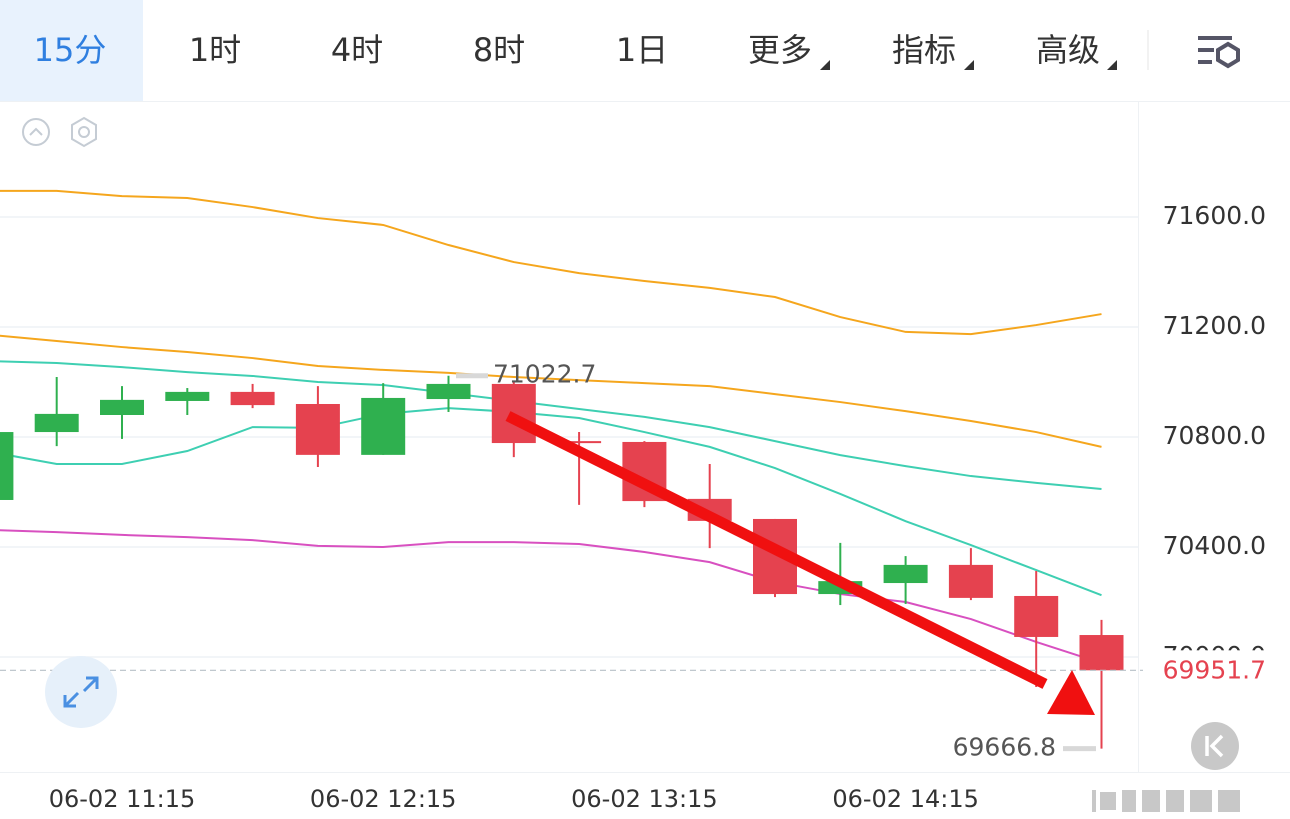 Image resolution: width=1290 pixels, height=819 pixels. Describe the element at coordinates (1214, 325) in the screenshot. I see `y-tick-label: 71200.0` at that location.